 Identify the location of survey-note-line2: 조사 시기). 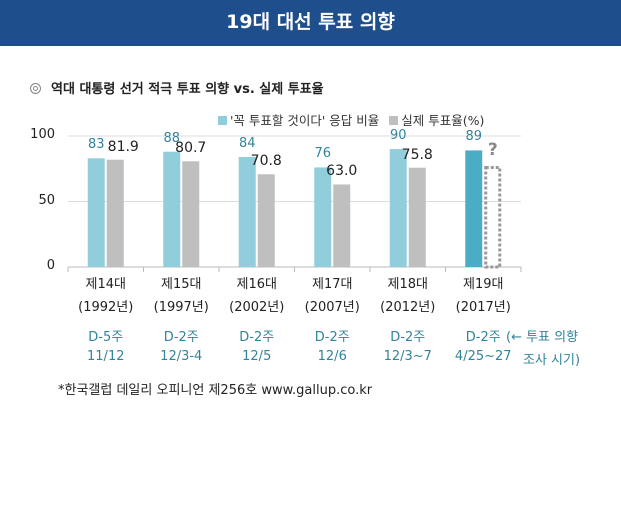
(552, 360).